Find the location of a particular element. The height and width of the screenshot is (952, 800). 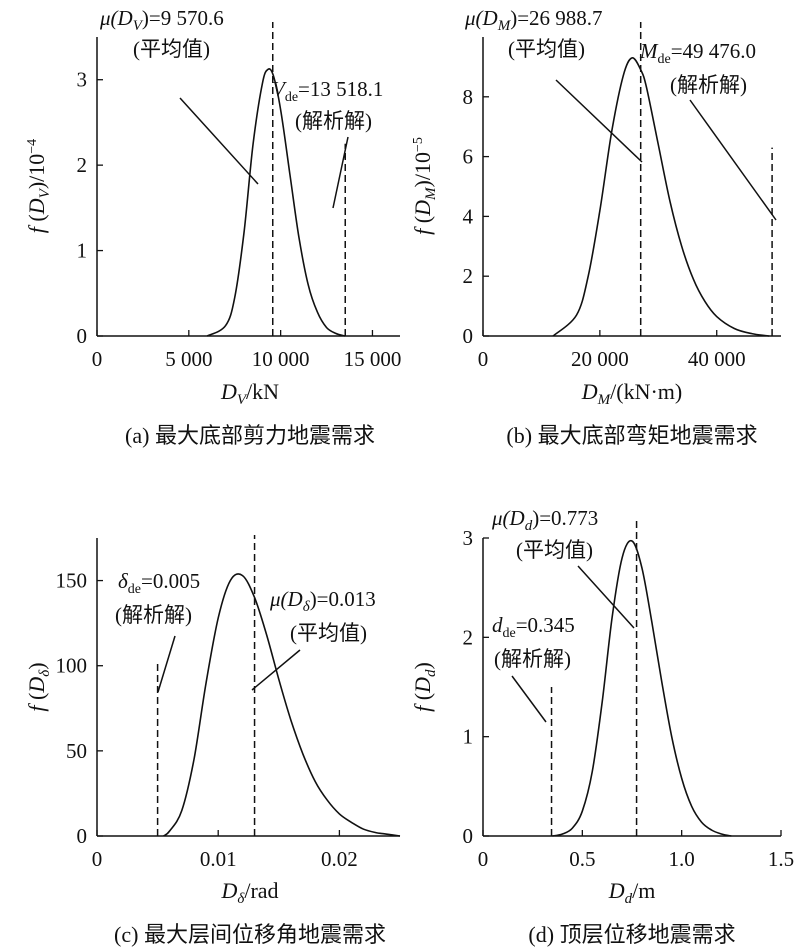

panel-b-y-tick-label: 4 is located at coordinates (468, 216).